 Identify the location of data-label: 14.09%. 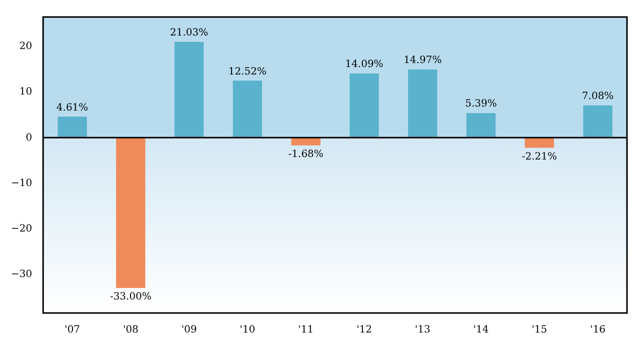
(364, 64).